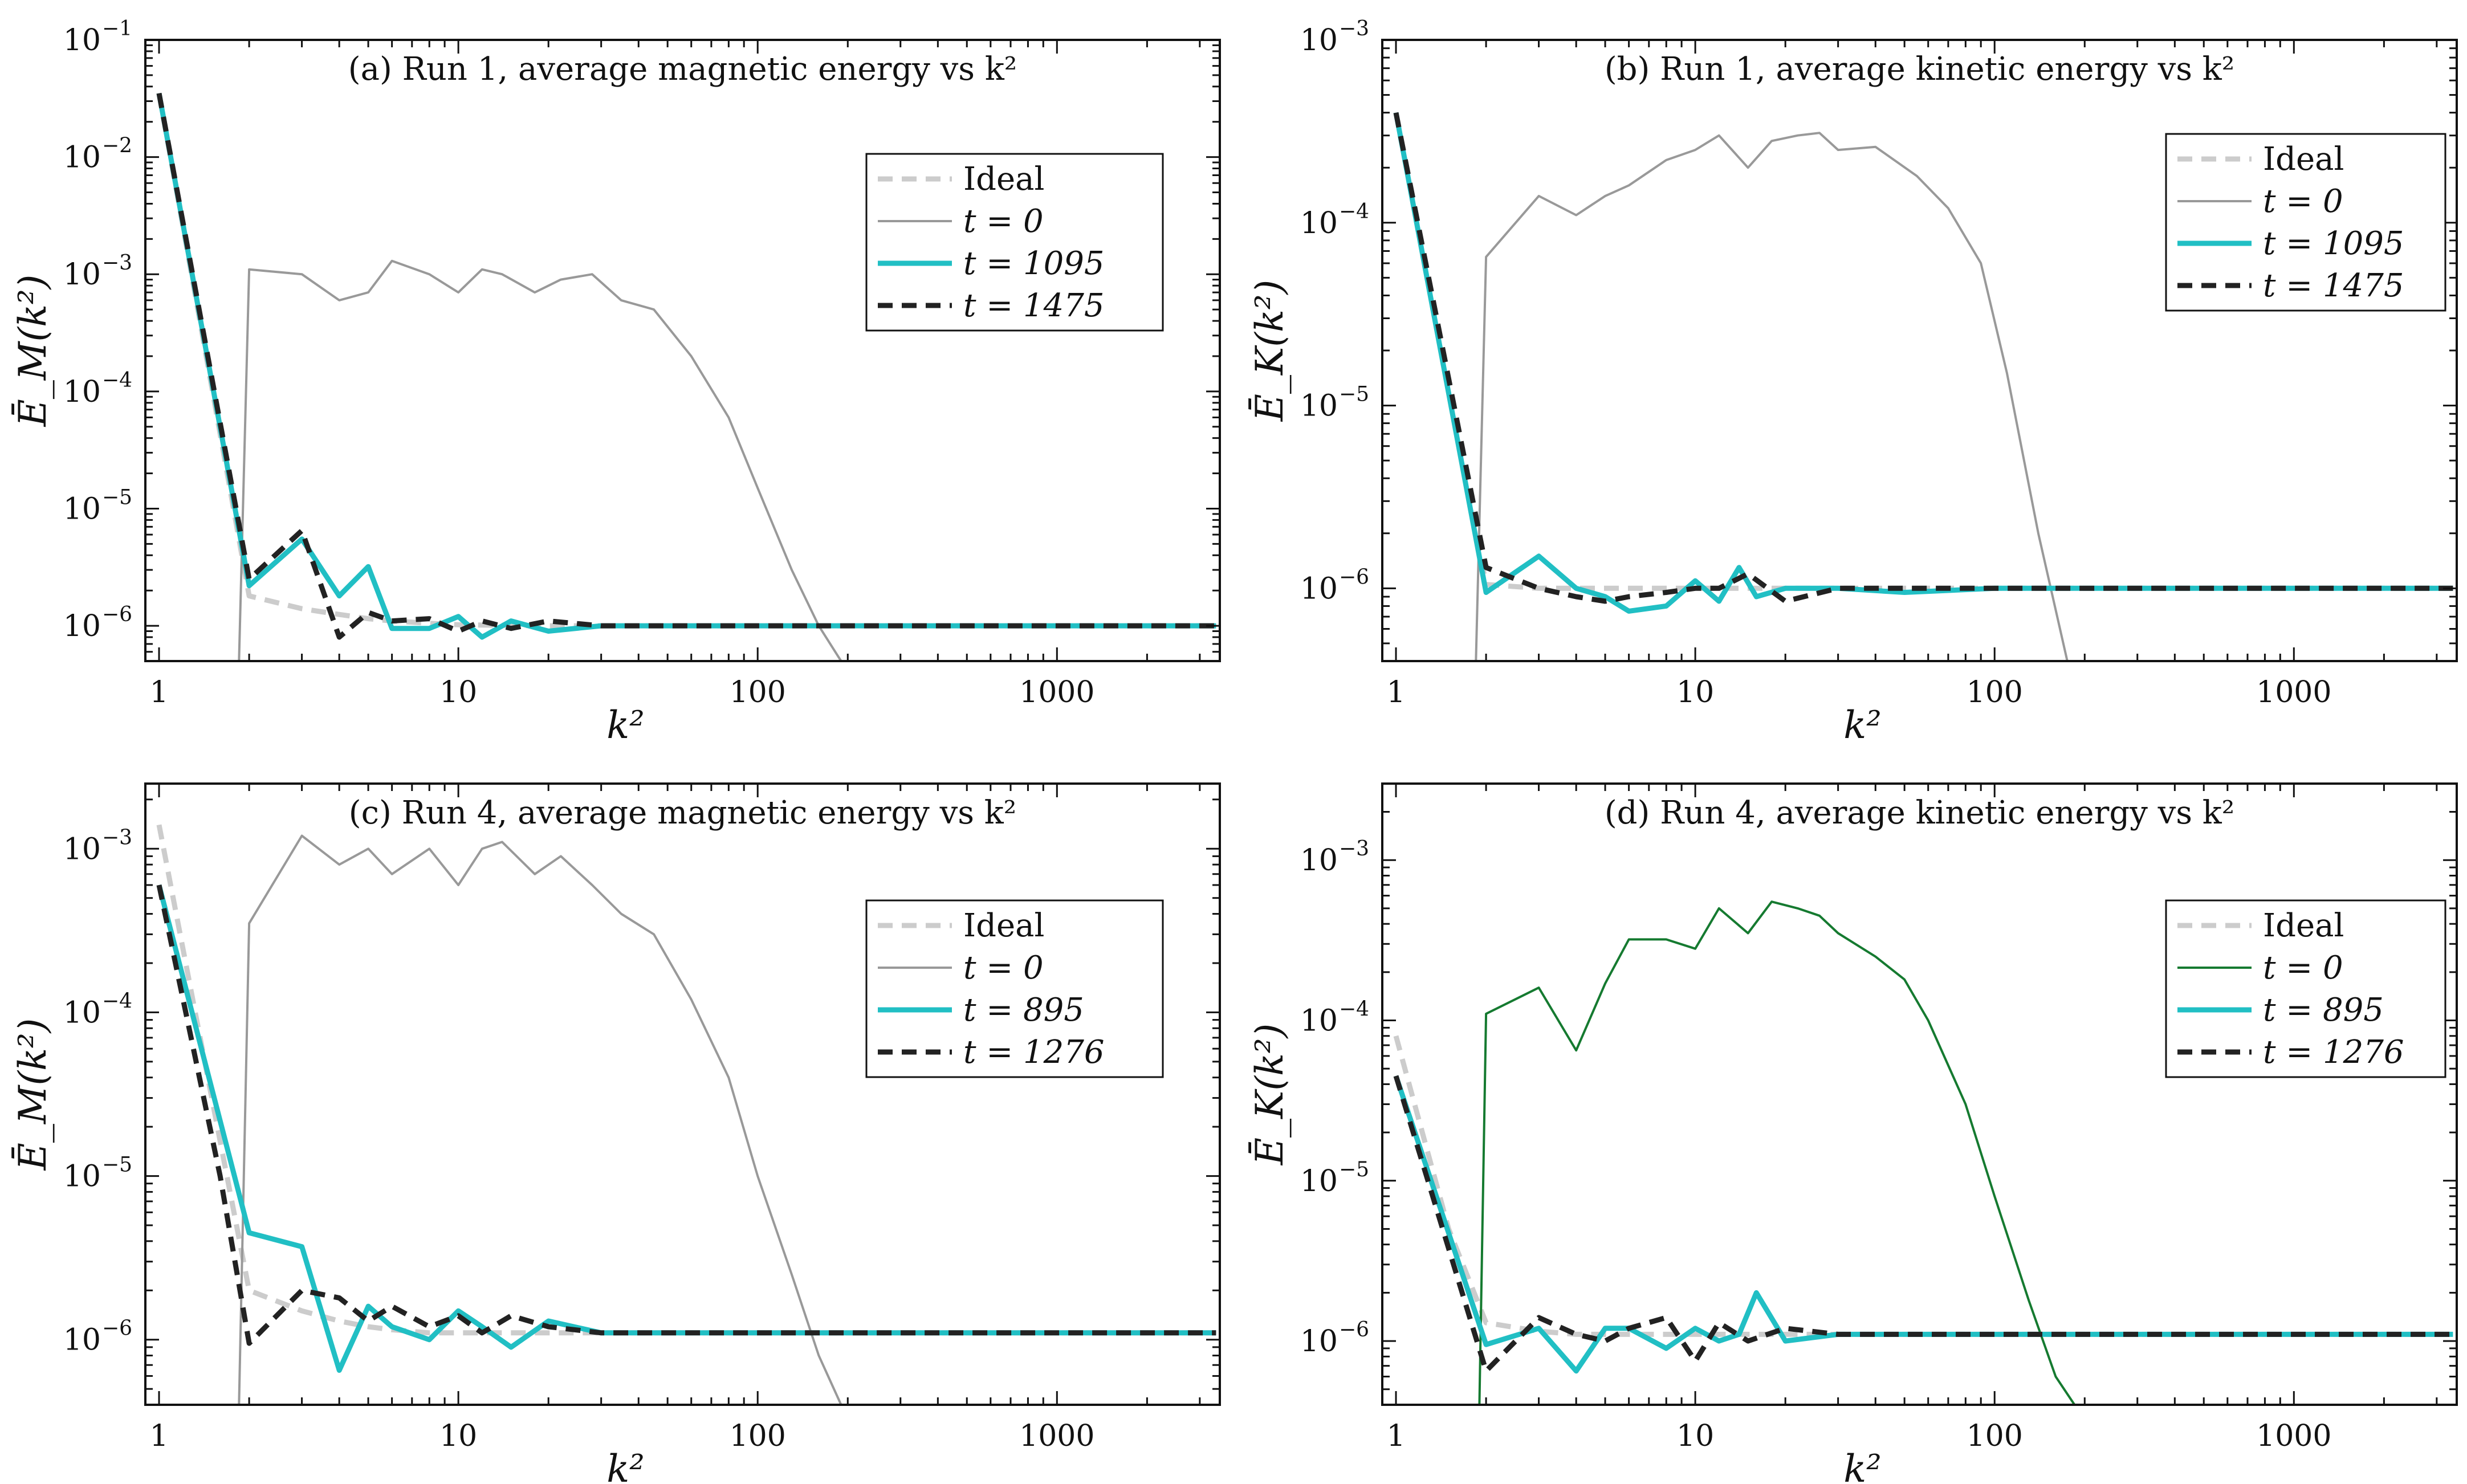 This screenshot has height=1484, width=2467. What do you see at coordinates (117, 29) in the screenshot?
I see `y-tick-exponent: −1` at bounding box center [117, 29].